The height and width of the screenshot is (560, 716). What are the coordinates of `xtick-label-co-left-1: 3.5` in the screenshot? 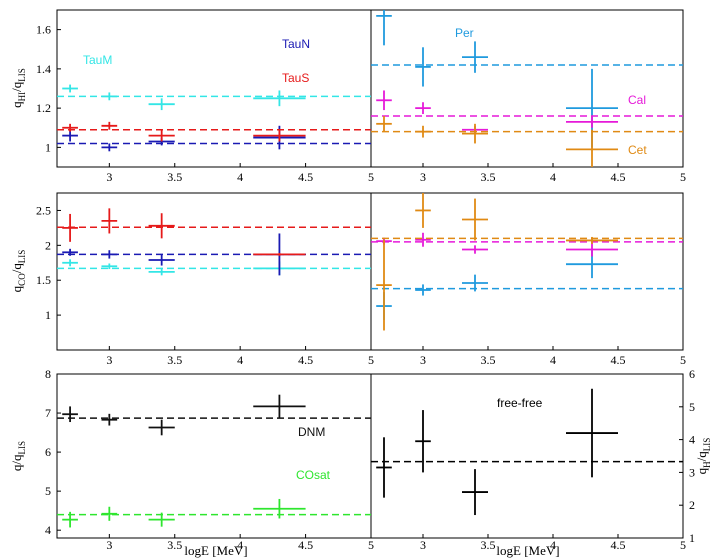 It's located at (174, 360).